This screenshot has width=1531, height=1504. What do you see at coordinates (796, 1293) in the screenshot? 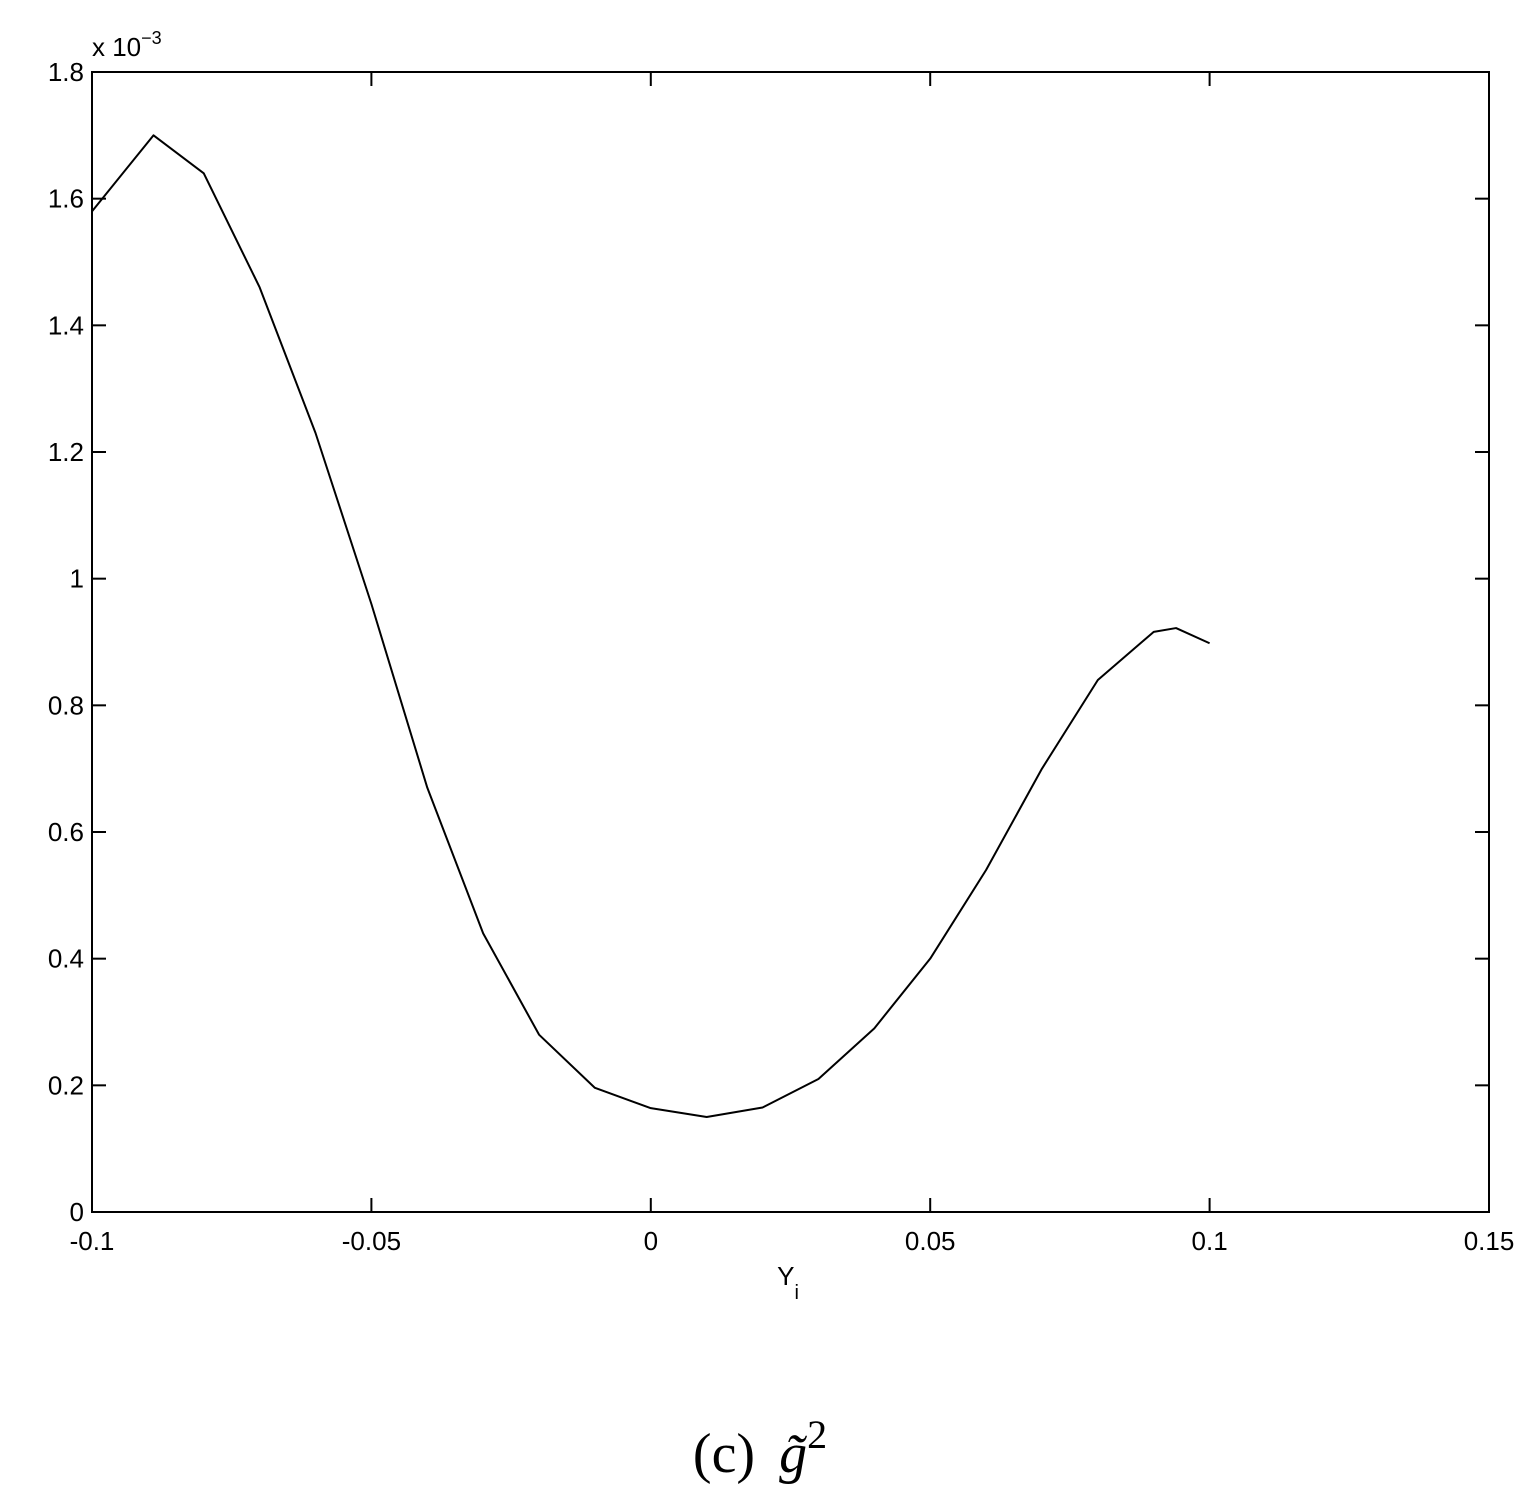
I see `x-label-subscript: i` at bounding box center [796, 1293].